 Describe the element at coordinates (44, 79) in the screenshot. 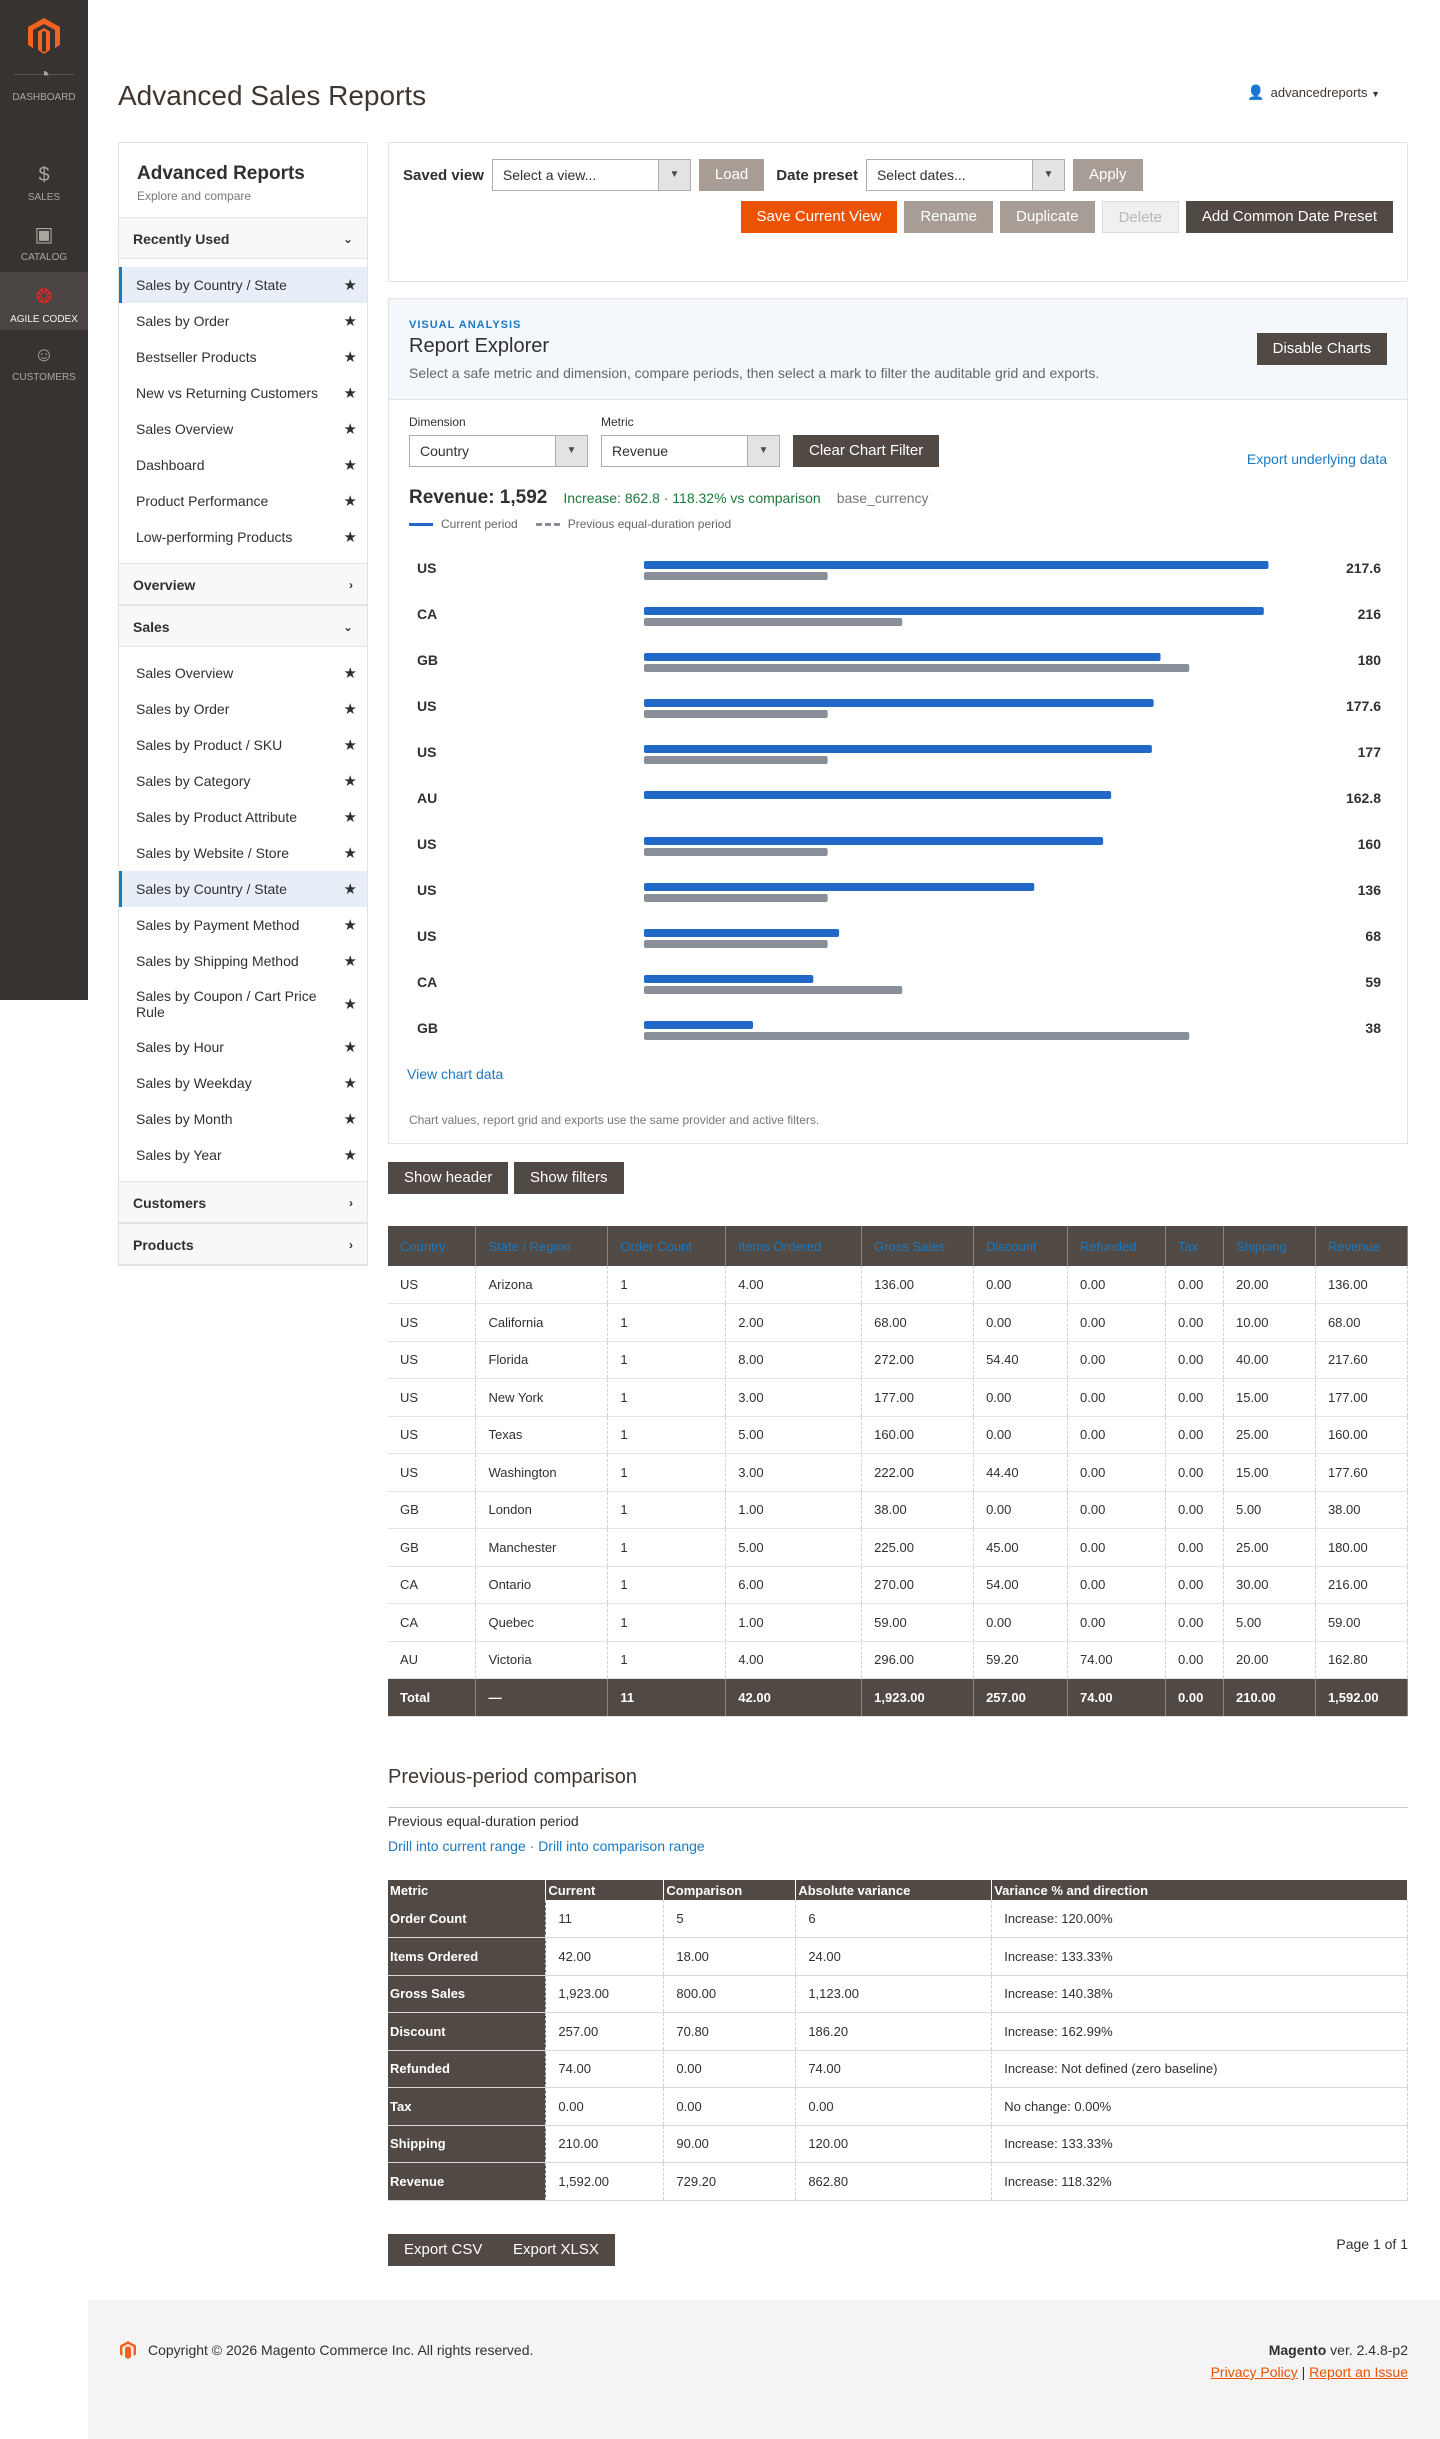

I see `nav-dashboard: ◔ DASHBOARD` at that location.